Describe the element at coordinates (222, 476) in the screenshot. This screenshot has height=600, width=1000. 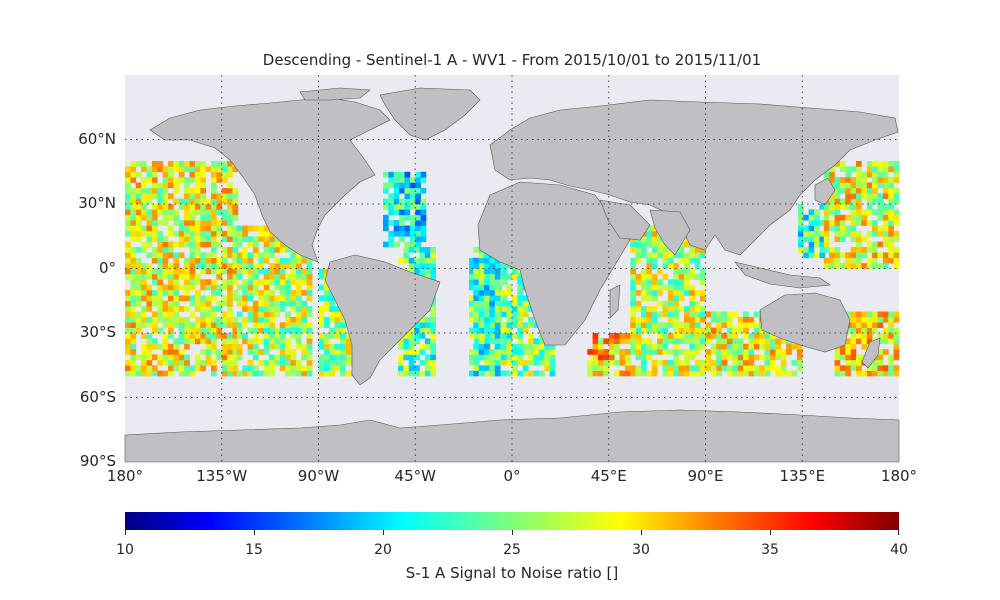
I see `lon-label: 135°W` at that location.